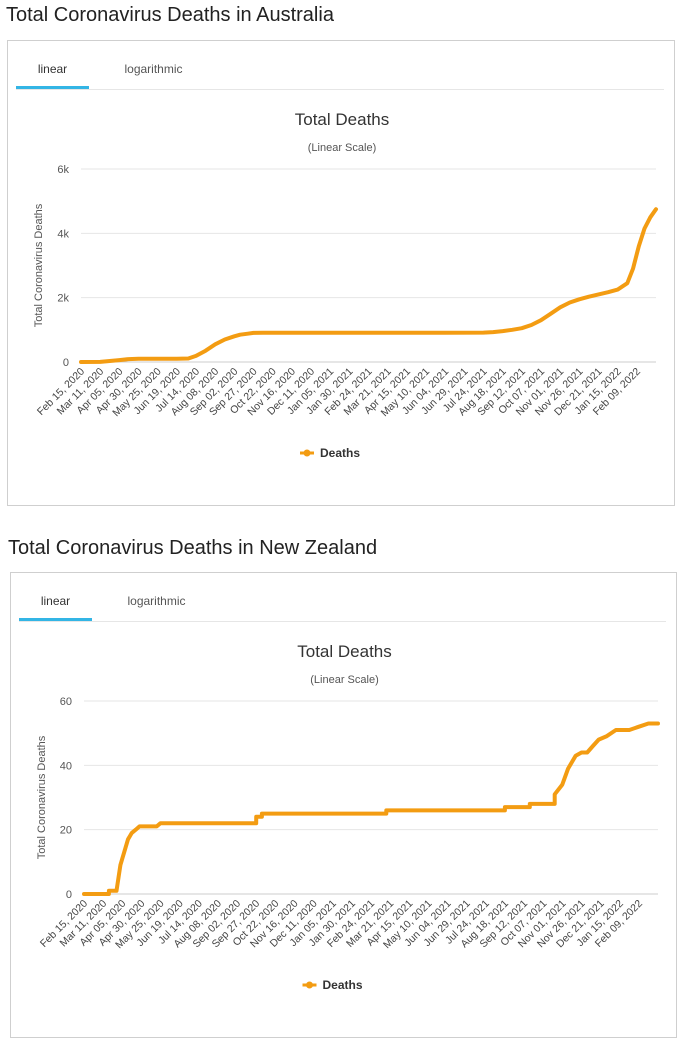 The image size is (684, 1050). Describe the element at coordinates (63, 299) in the screenshot. I see `y-tick-label: 2k` at that location.